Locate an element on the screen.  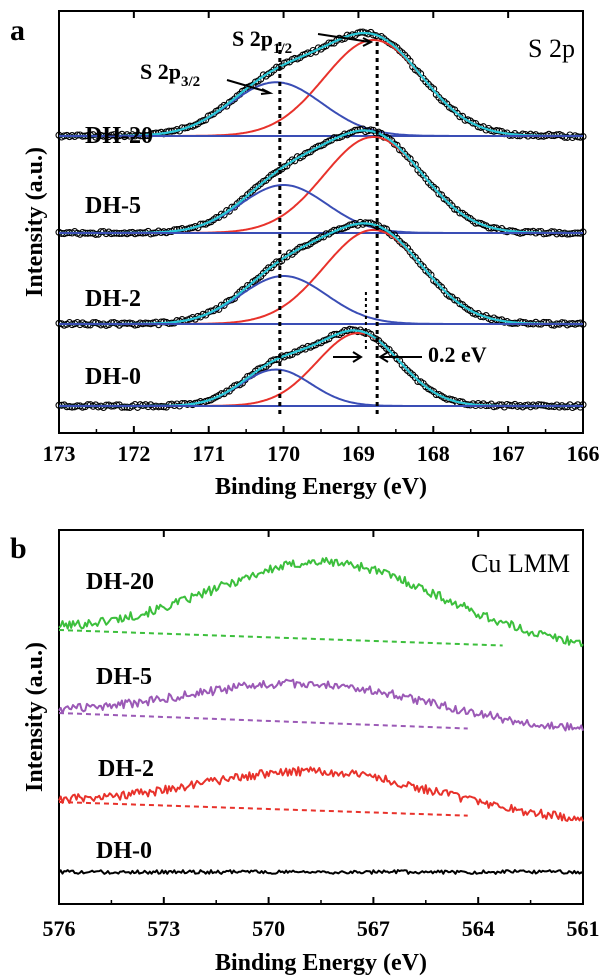
panel-b-label: b is located at coordinates (18, 548).